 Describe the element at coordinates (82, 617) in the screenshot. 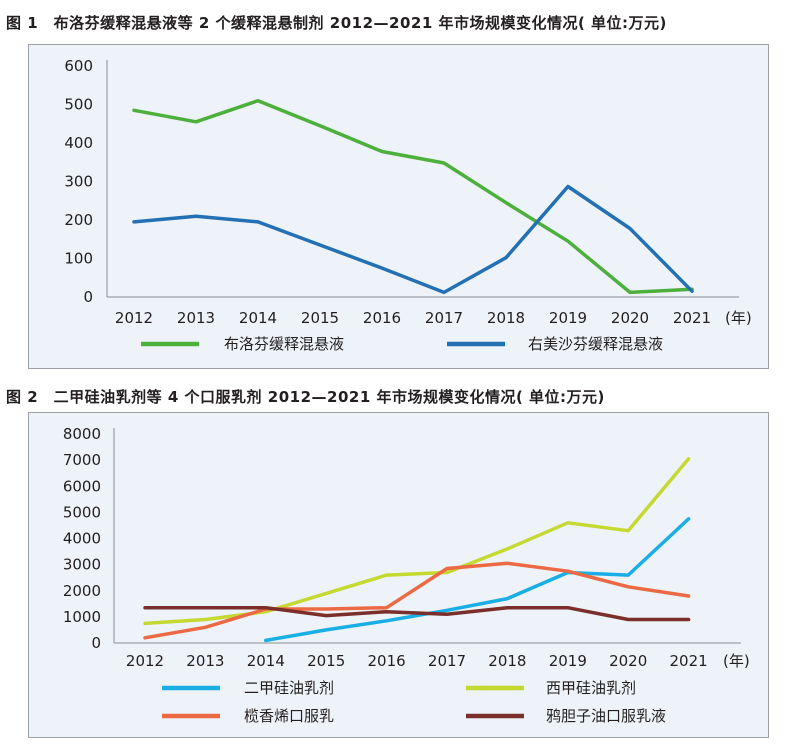

I see `y-tick-label: 1000` at that location.